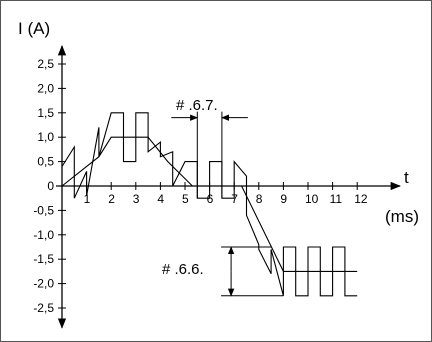  I want to click on y-tick-label: 1,5, so click(45, 113).